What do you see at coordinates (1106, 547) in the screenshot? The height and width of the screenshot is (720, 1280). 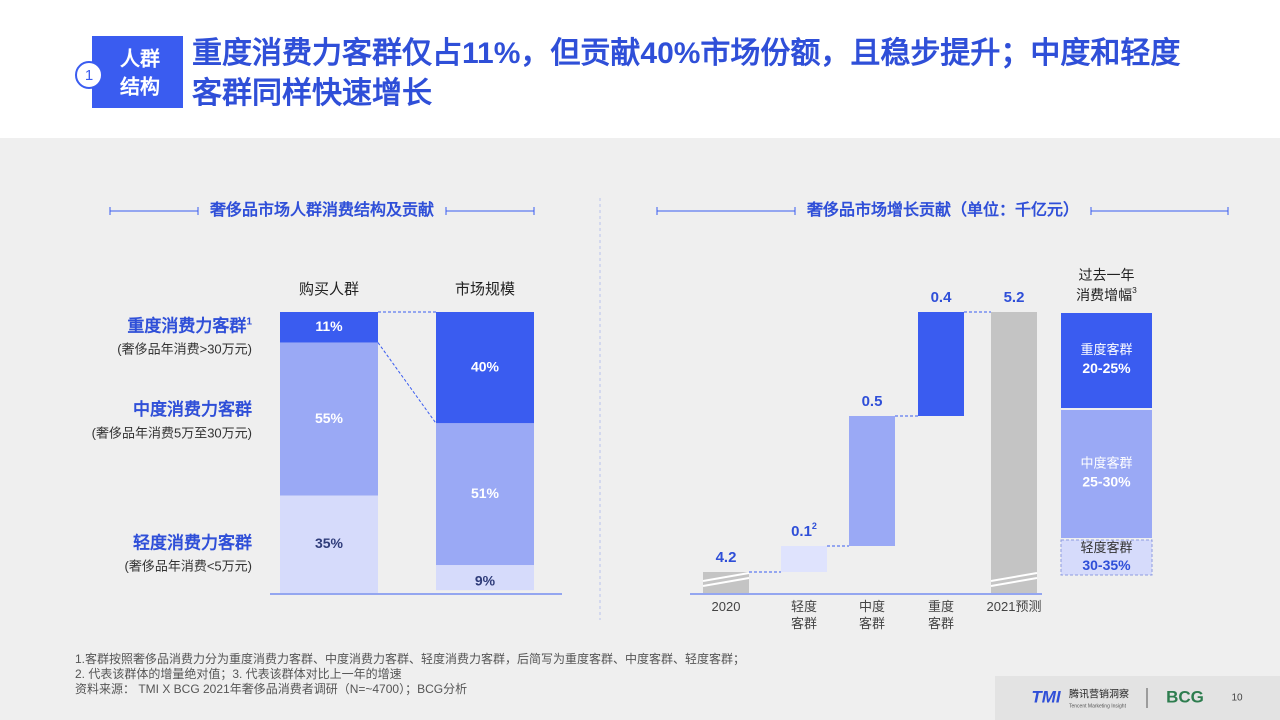 I see `panel-name: 轻度客群` at bounding box center [1106, 547].